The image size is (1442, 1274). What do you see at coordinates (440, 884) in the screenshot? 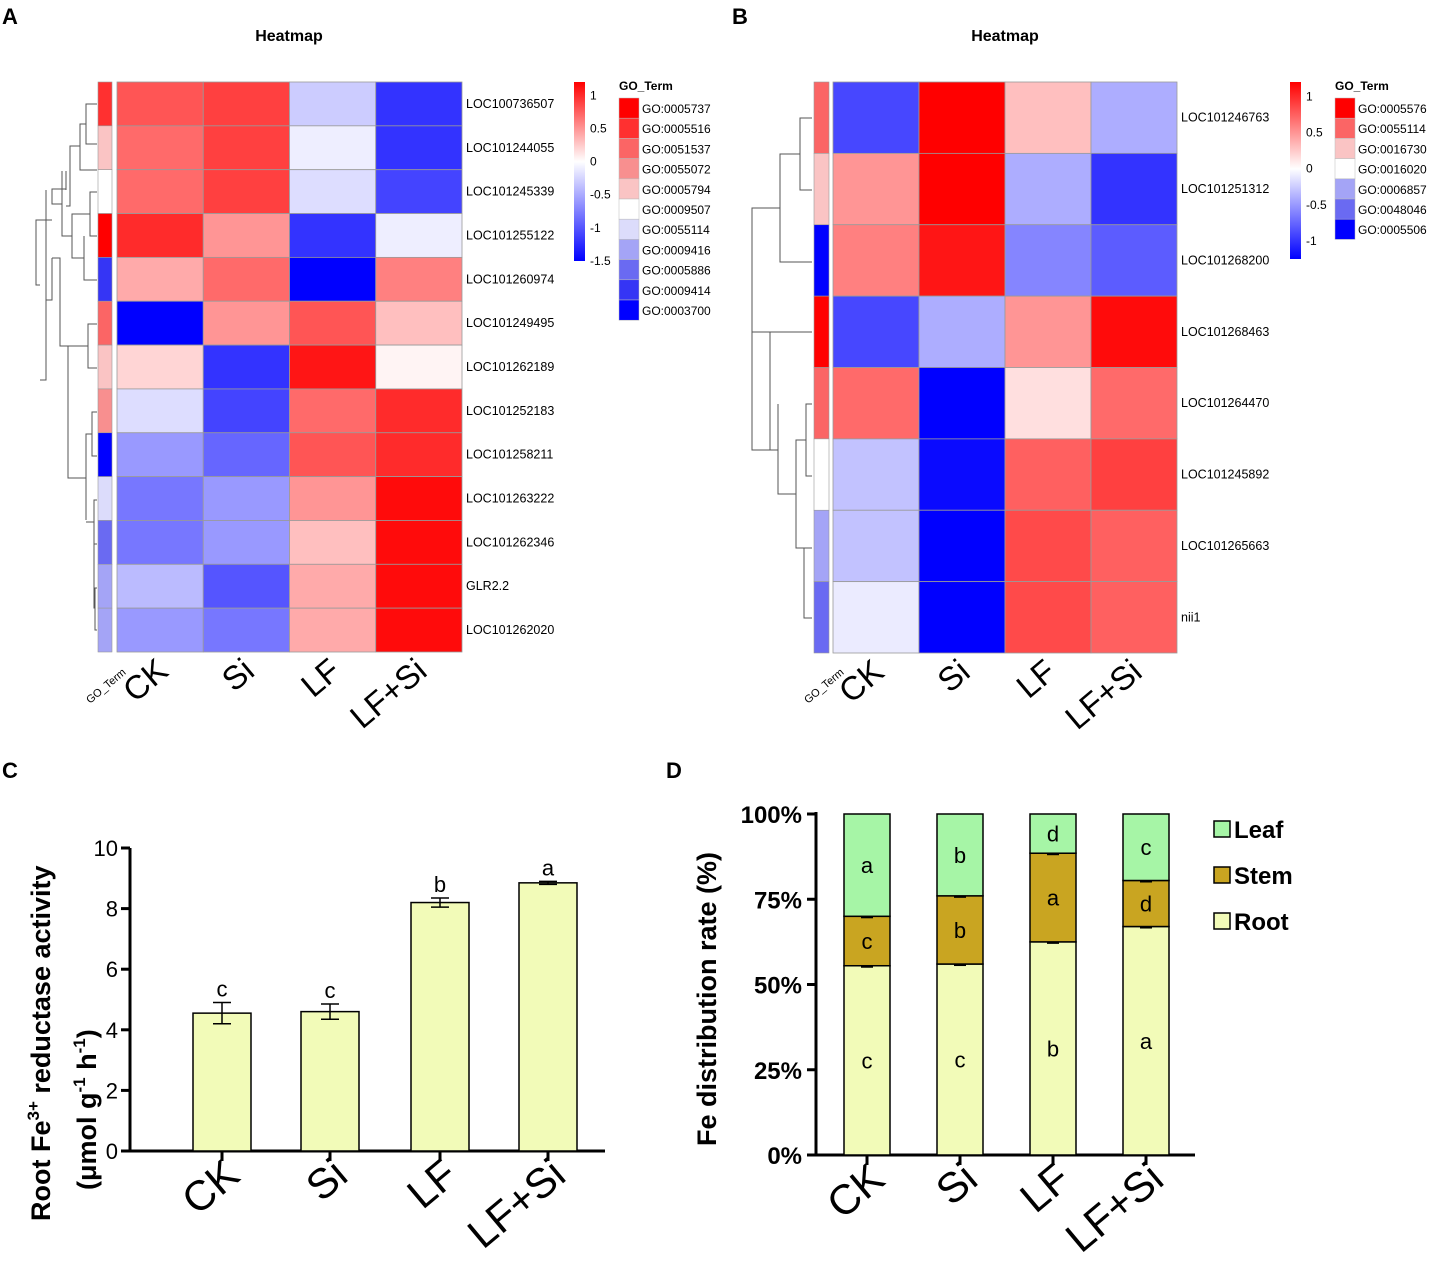
I see `significance-letter: b` at bounding box center [440, 884].